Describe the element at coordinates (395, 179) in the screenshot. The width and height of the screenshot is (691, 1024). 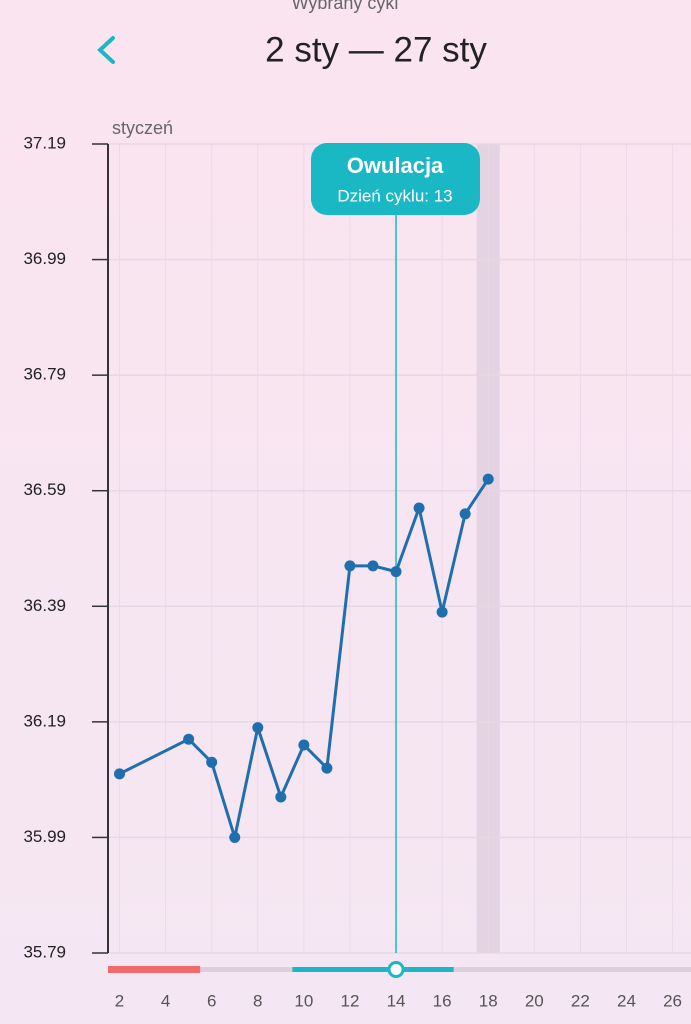
I see `ovulation-badge` at that location.